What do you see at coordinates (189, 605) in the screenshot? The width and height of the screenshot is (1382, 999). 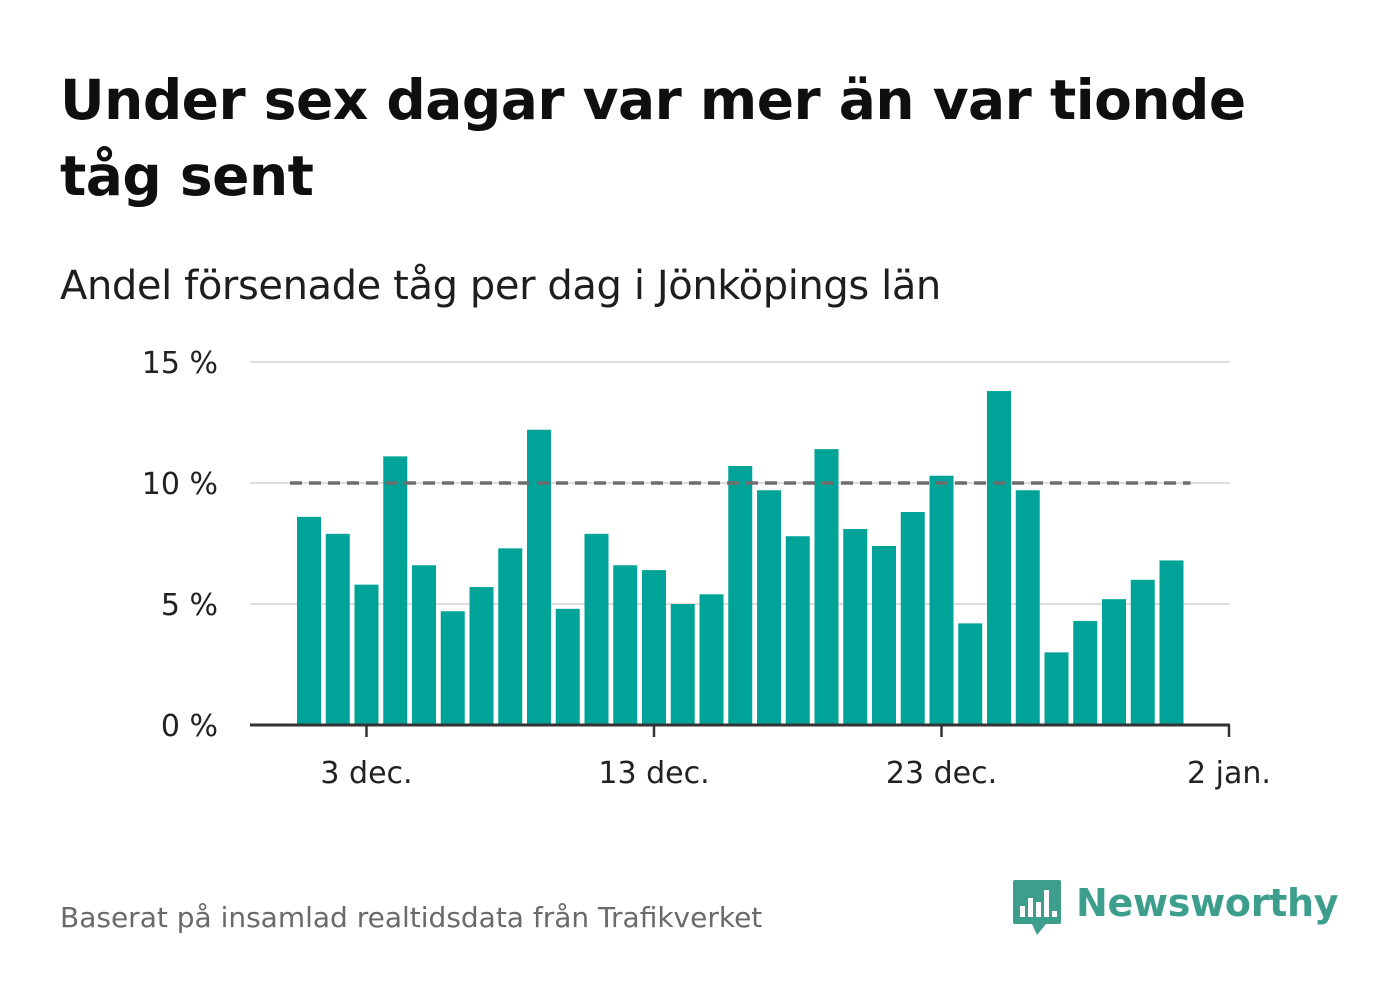 I see `y-tick-label-5: 5 %` at bounding box center [189, 605].